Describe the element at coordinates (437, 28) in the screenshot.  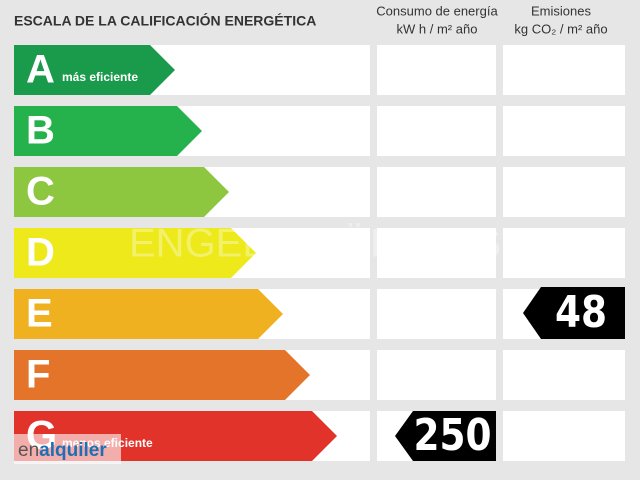
I see `column-unit: kW h / m² año` at that location.